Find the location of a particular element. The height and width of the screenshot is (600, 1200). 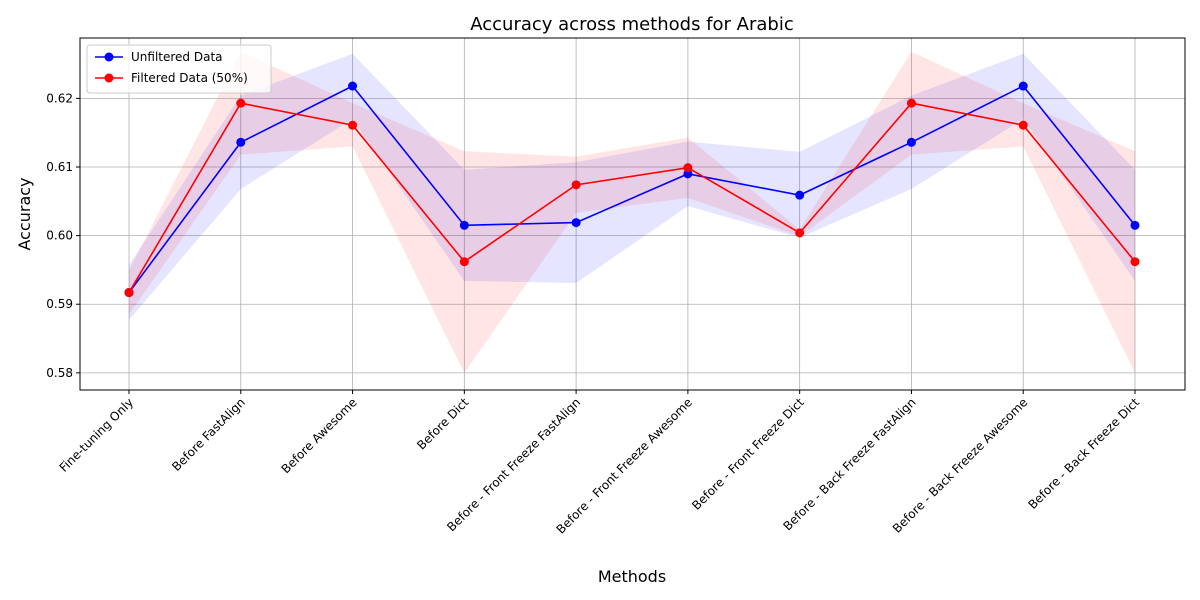

x-tick-label: Before Awesome is located at coordinates (319, 435).